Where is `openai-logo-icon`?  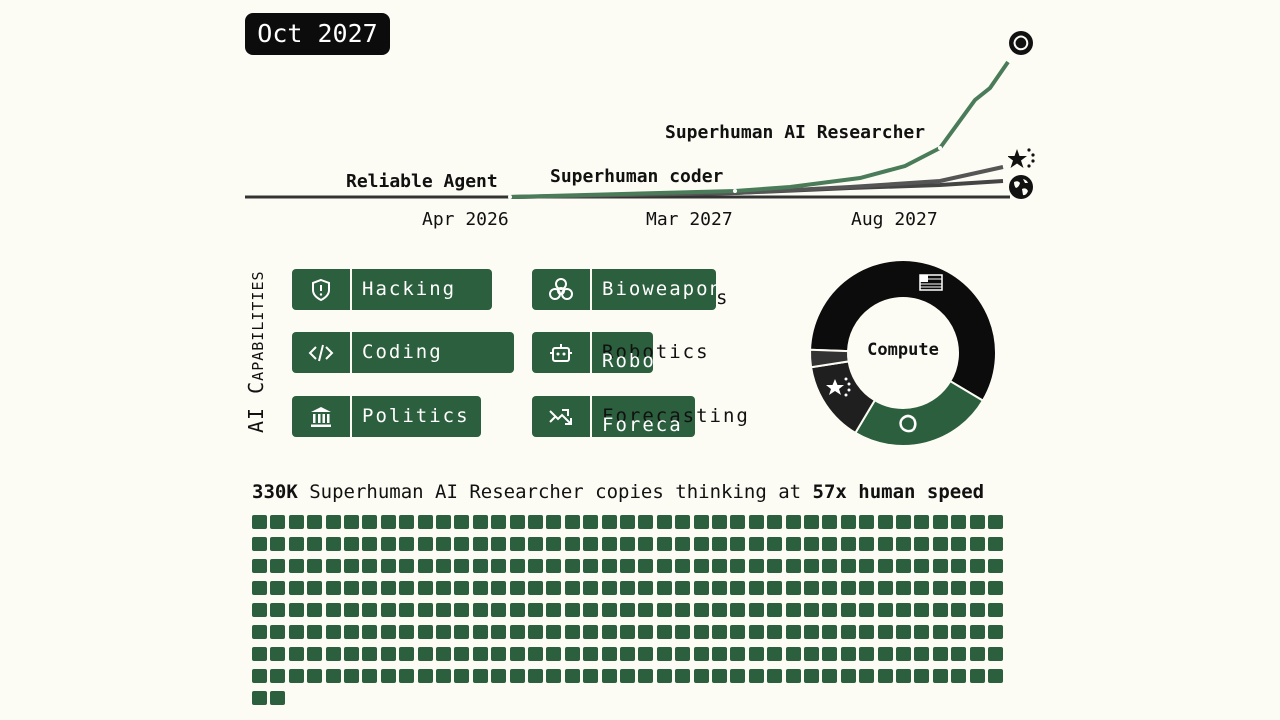 openai-logo-icon is located at coordinates (1021, 43).